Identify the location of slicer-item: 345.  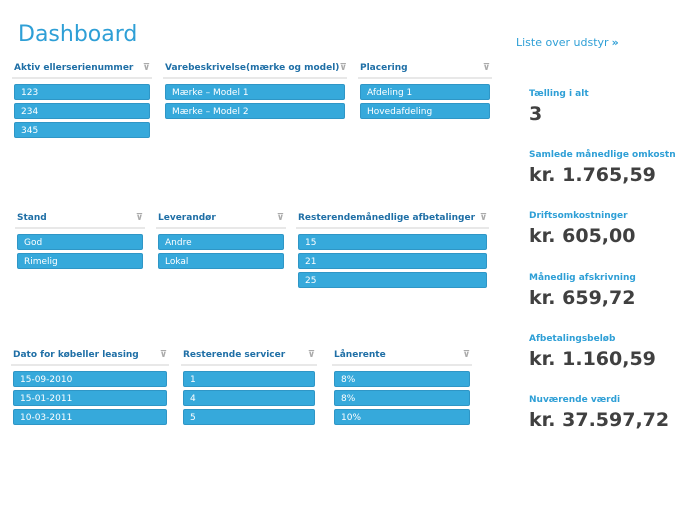
(82, 130).